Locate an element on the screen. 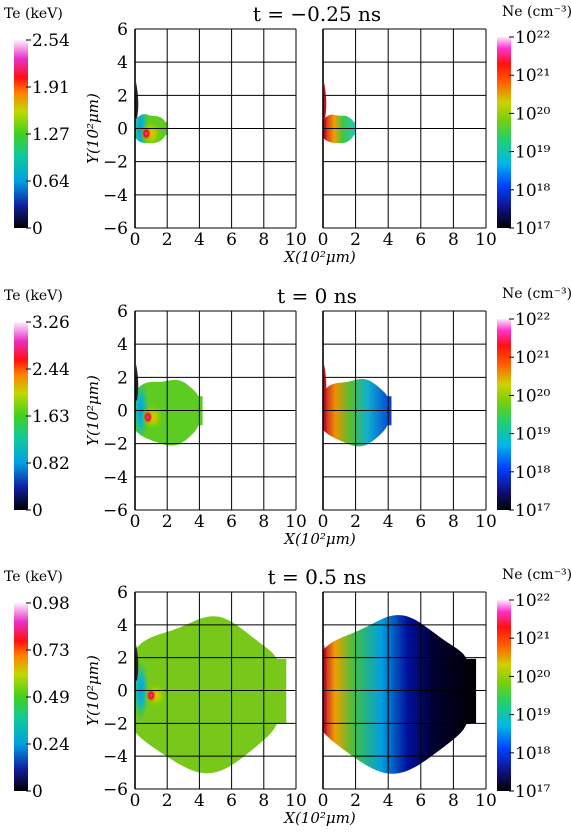 This screenshot has height=834, width=571. te-colorbar-tick-label: 0.64 is located at coordinates (51, 182).